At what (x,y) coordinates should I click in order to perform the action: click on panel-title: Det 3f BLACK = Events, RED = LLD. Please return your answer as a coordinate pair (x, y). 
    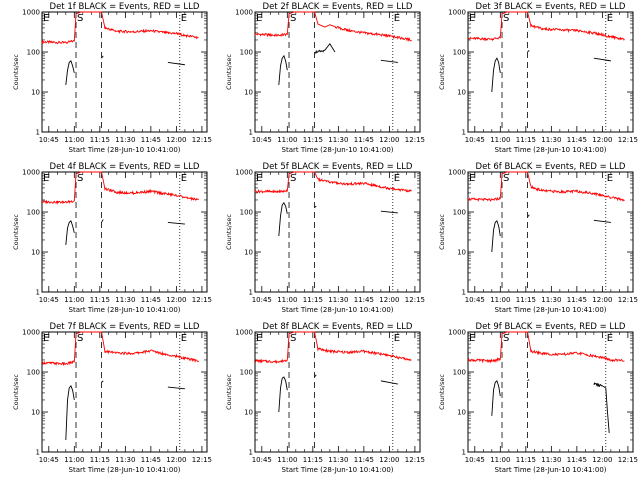
    Looking at the image, I should click on (551, 7).